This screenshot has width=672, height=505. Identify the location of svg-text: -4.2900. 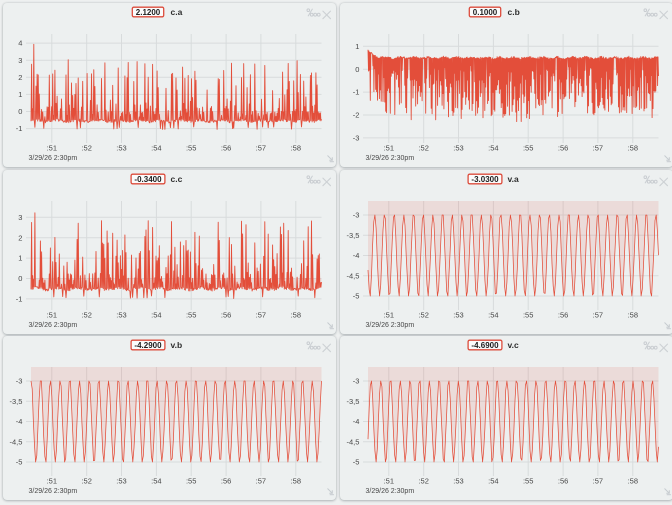
(148, 344).